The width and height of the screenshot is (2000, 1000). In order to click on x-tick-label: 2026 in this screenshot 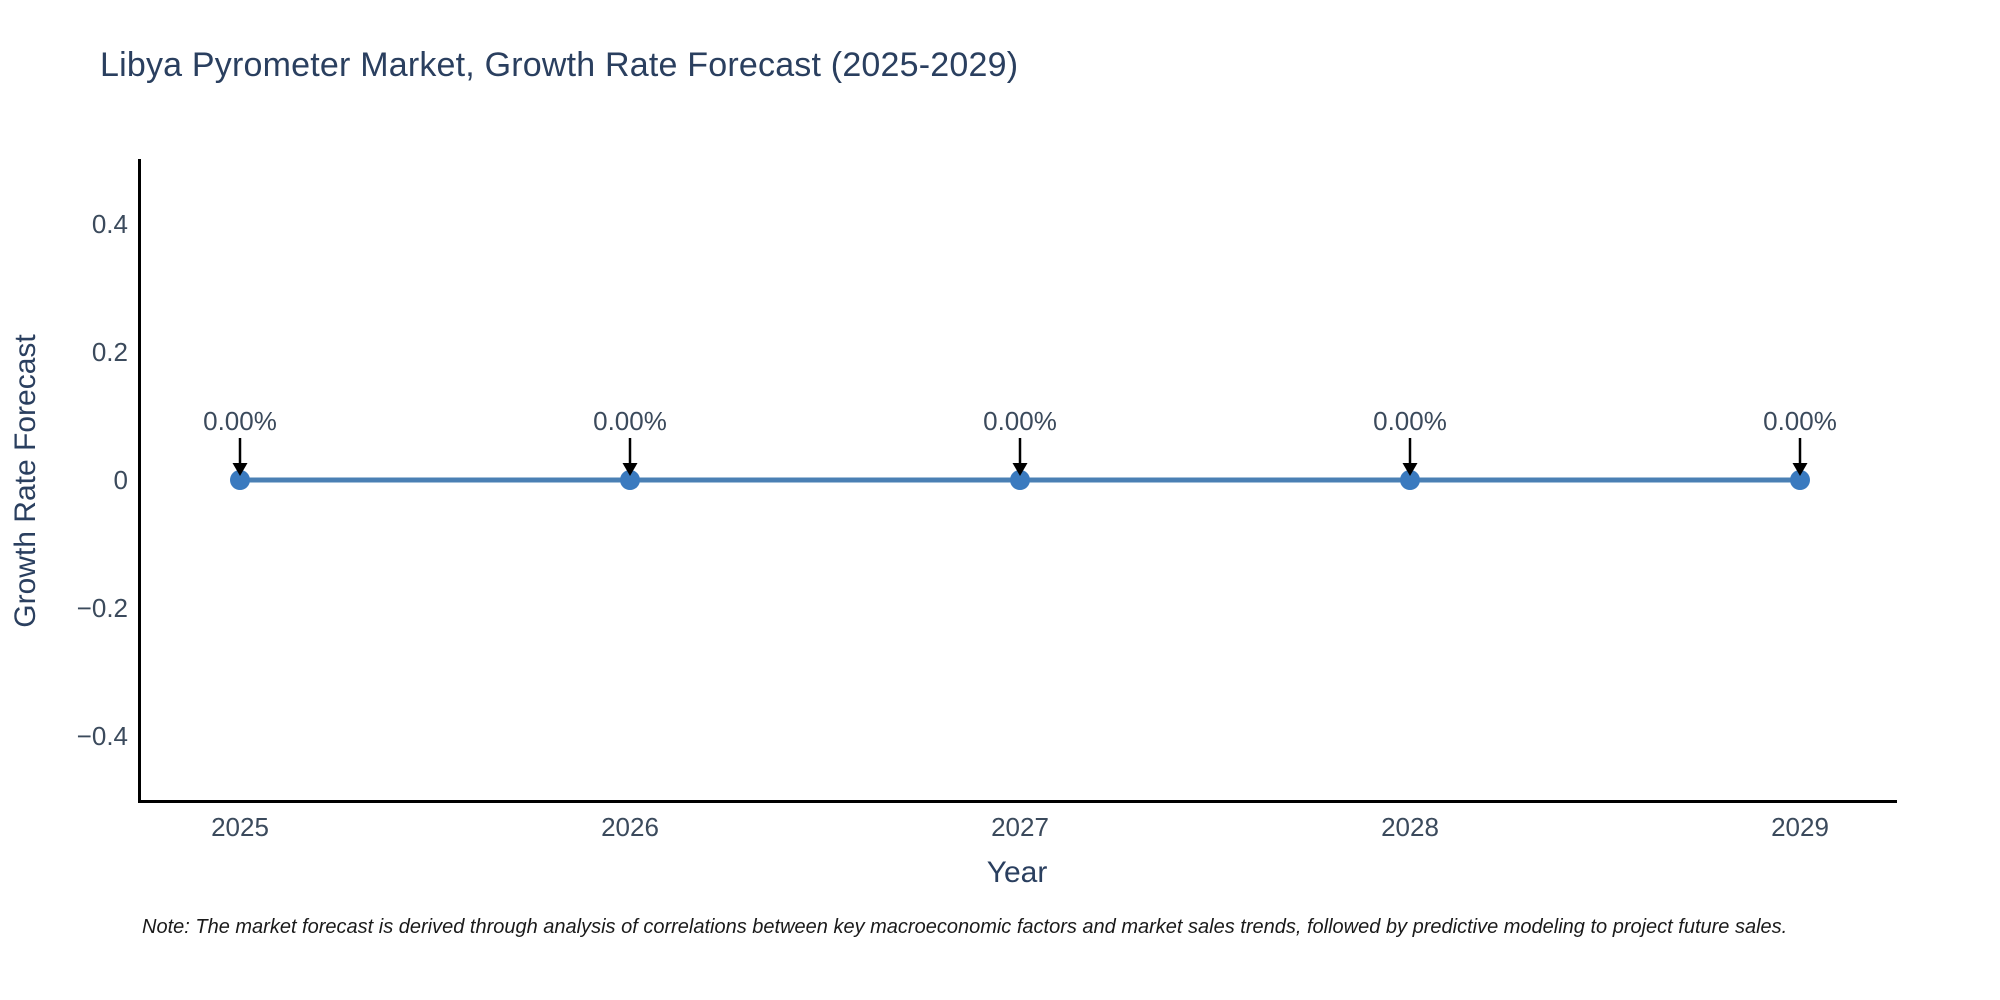, I will do `click(630, 827)`.